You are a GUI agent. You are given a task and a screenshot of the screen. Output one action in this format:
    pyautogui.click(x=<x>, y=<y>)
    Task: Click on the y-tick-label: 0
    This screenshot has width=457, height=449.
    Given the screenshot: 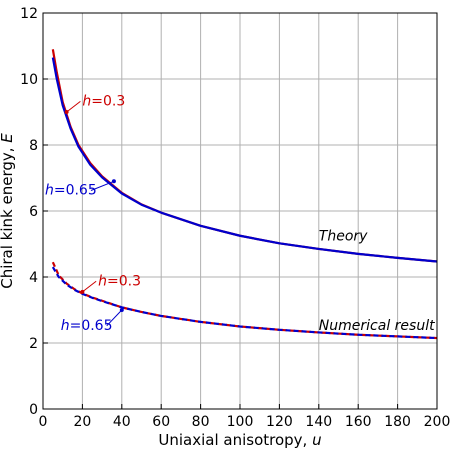 What is the action you would take?
    pyautogui.click(x=33, y=410)
    